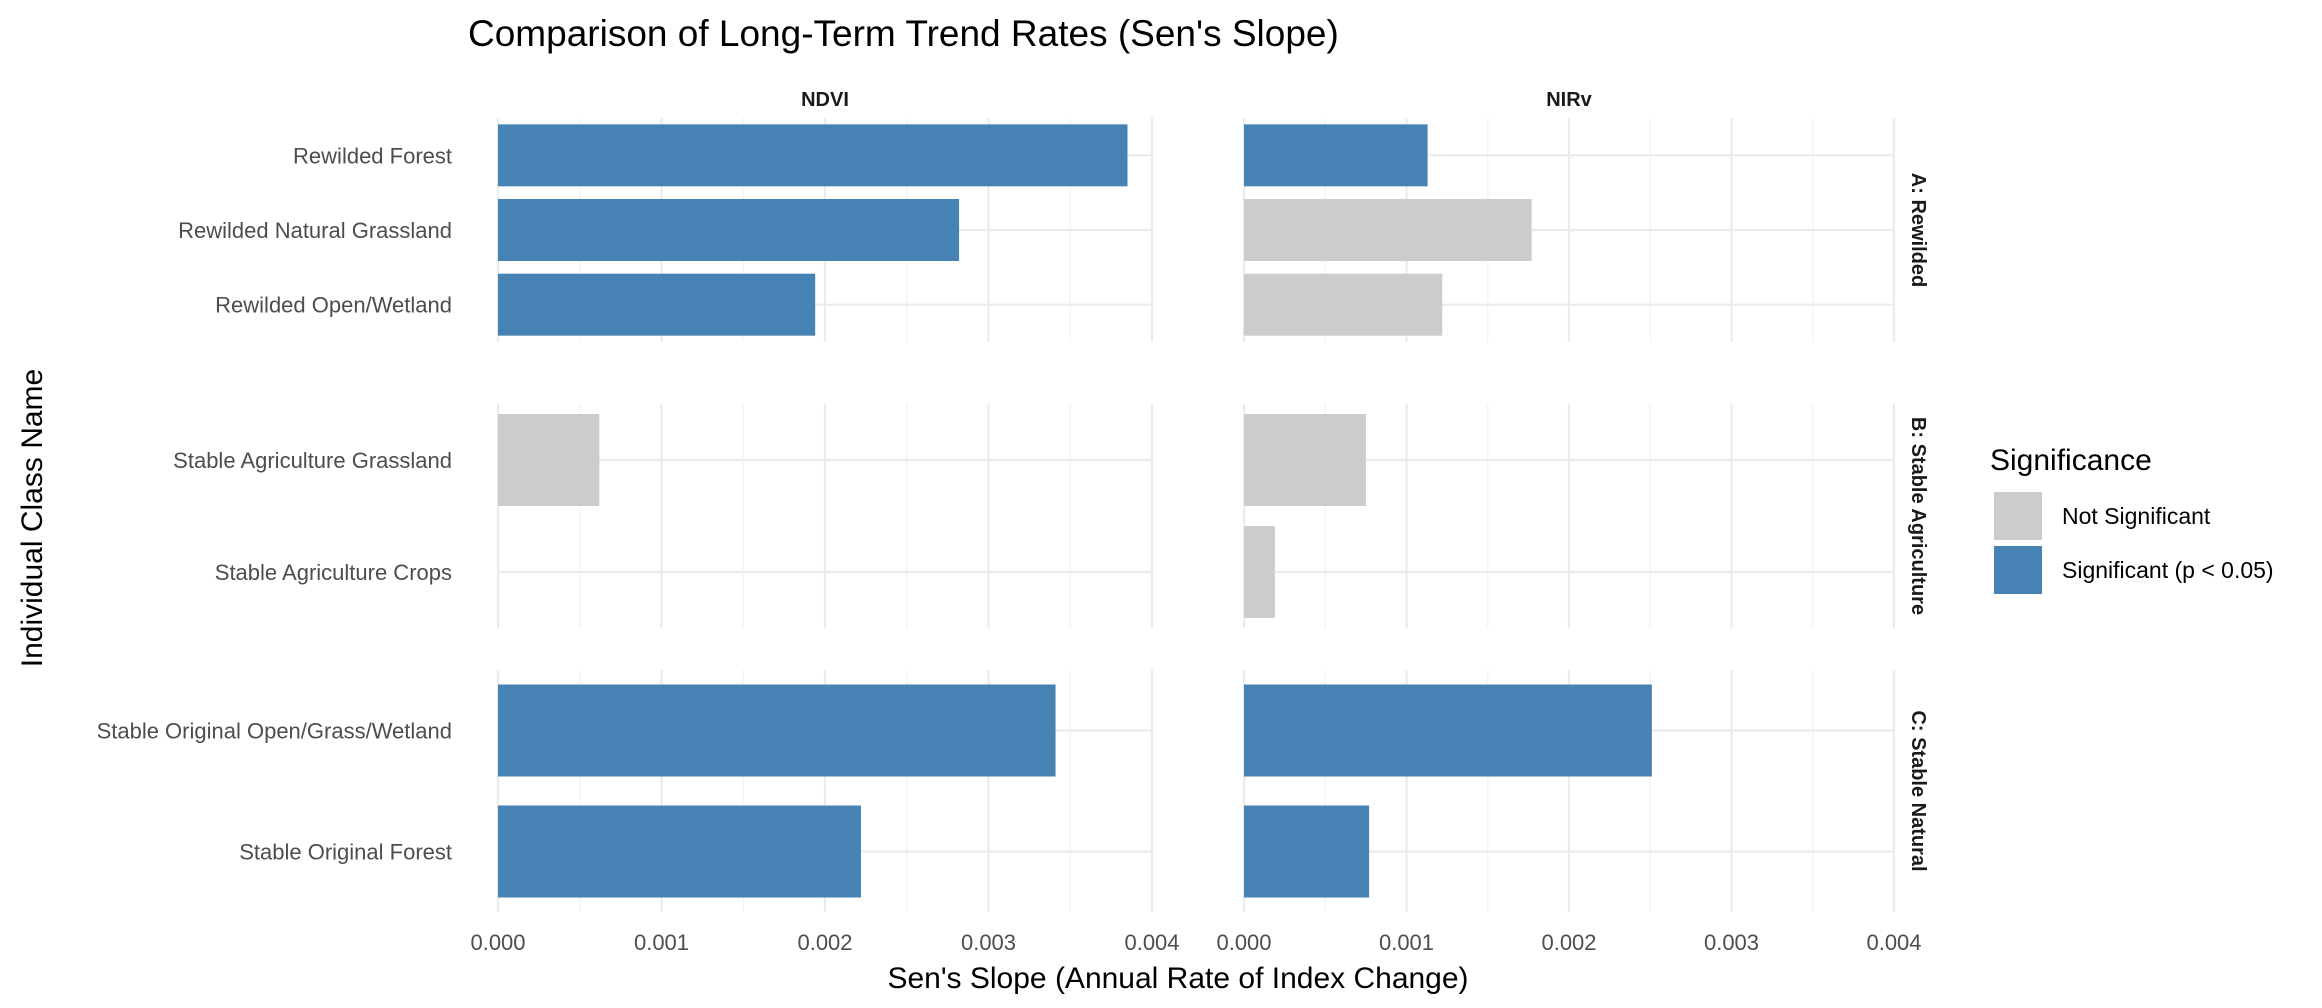  Describe the element at coordinates (1336, 155) in the screenshot. I see `bar-nirv-rewilded-forest` at that location.